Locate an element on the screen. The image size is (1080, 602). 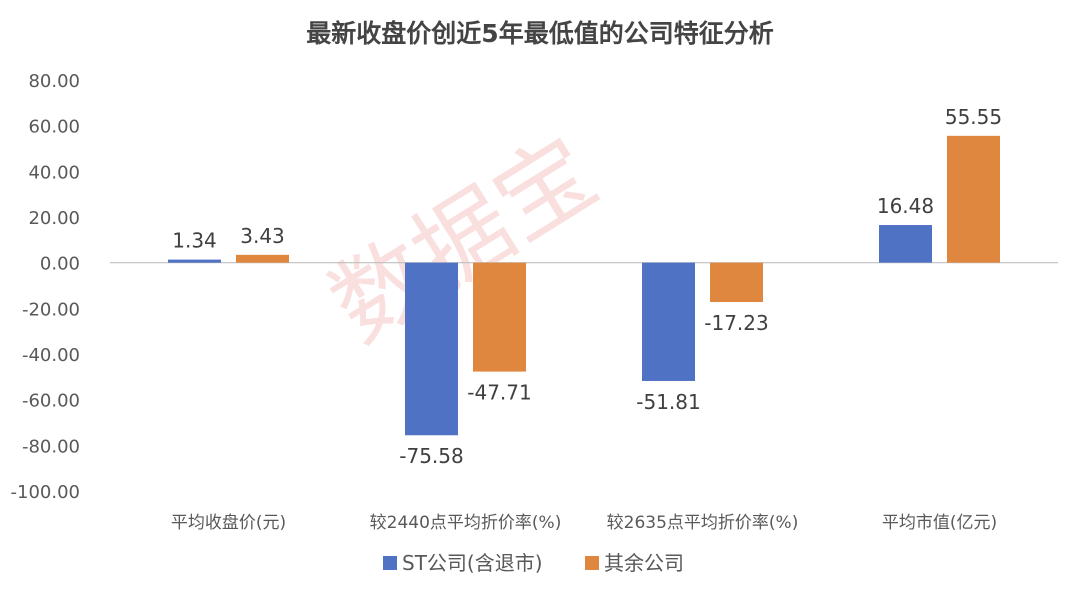
data-label: 55.55 is located at coordinates (973, 117).